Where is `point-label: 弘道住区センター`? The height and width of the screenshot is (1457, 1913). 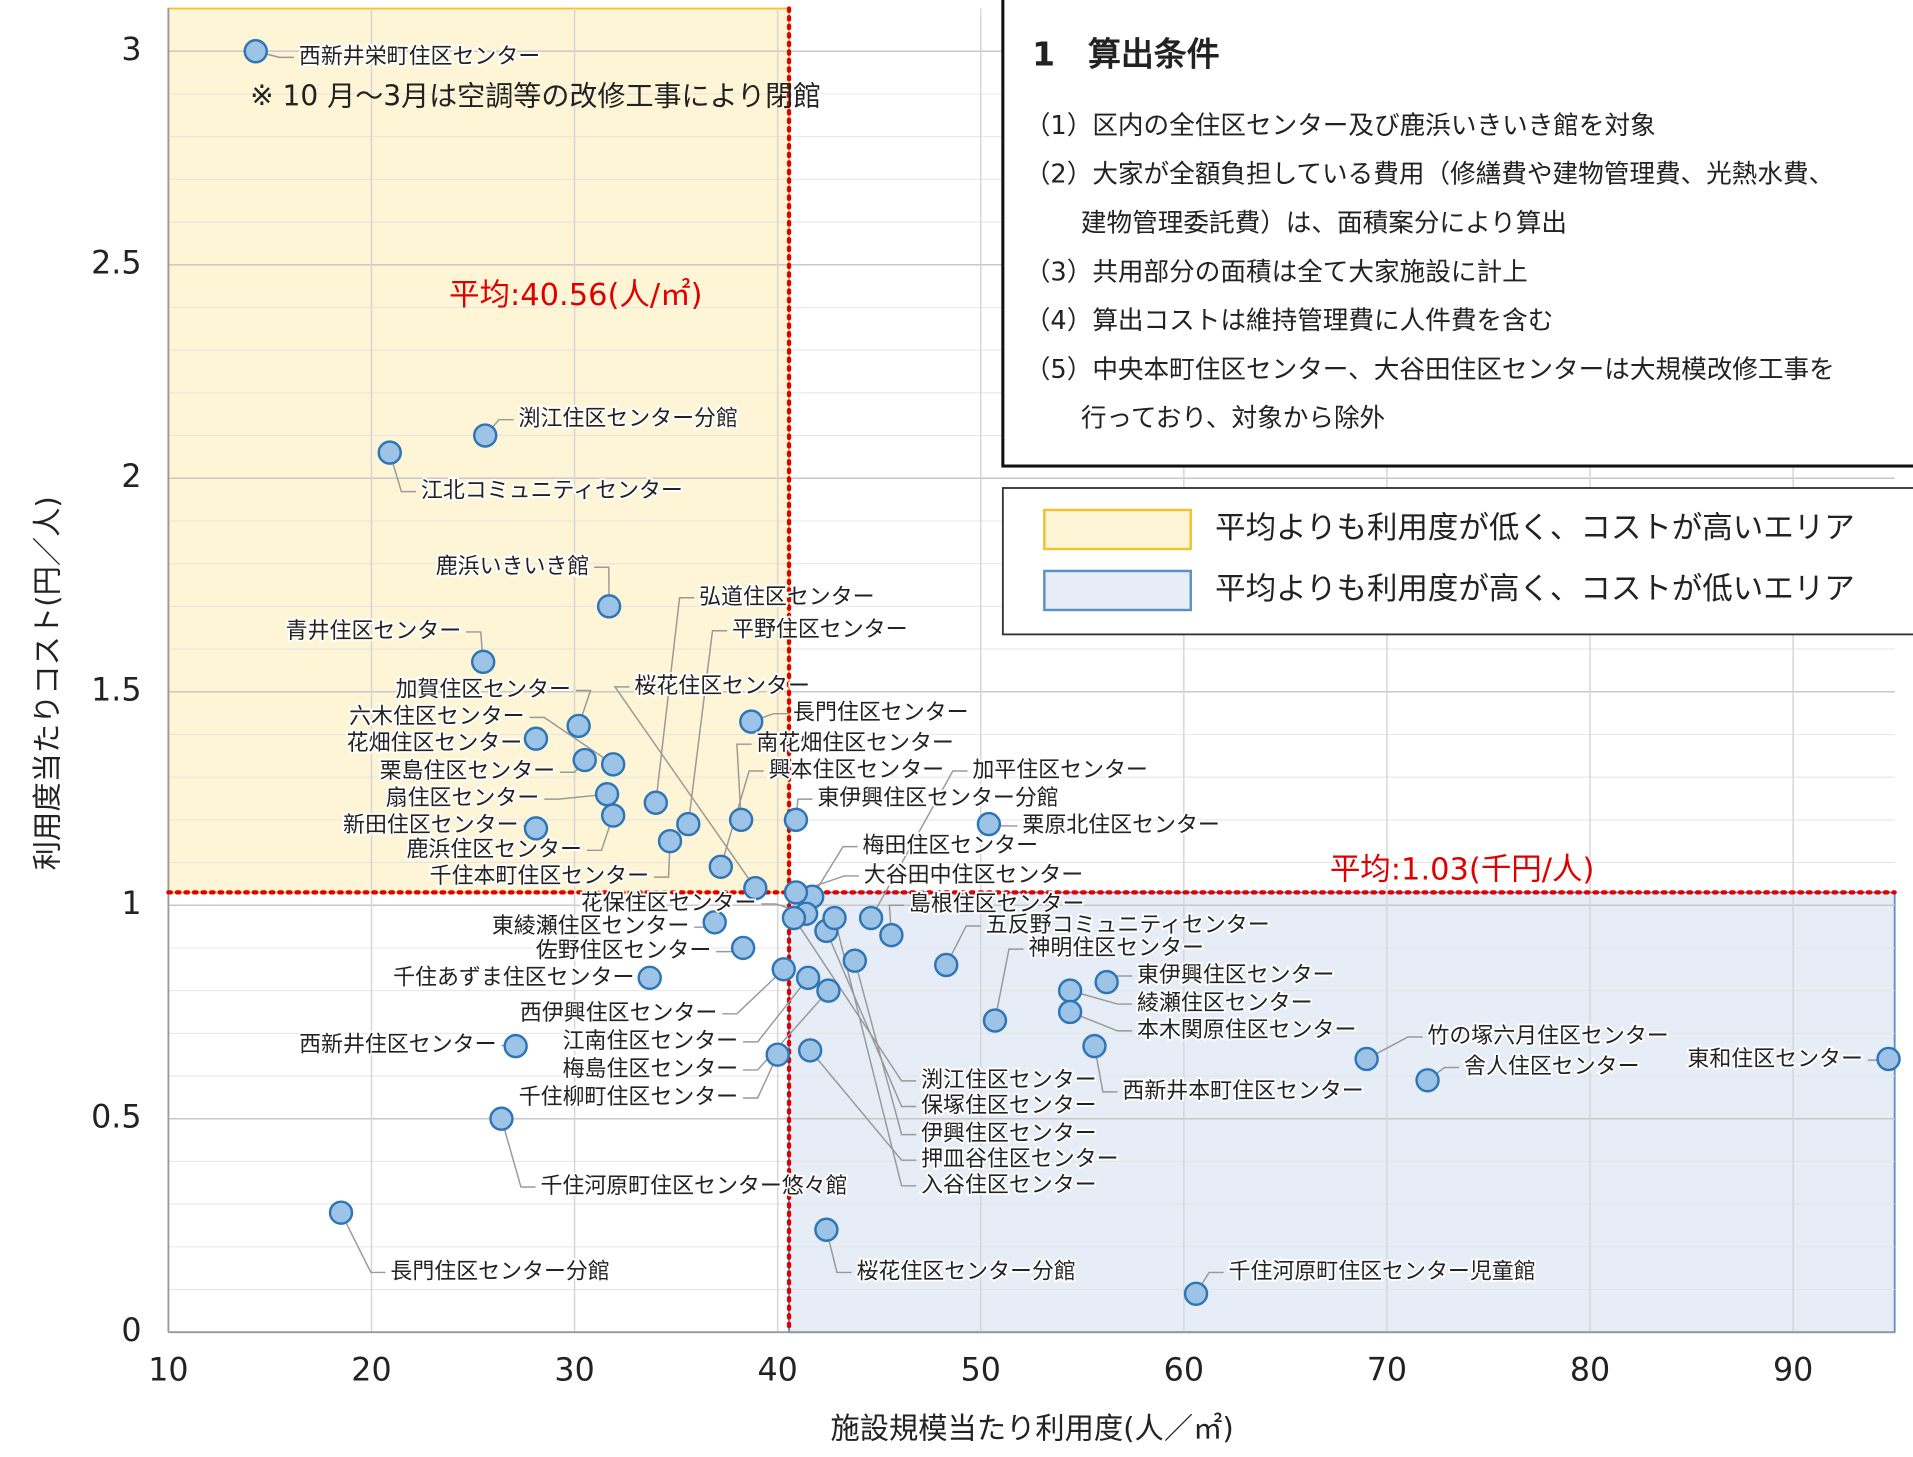
point-label: 弘道住区センター is located at coordinates (787, 597).